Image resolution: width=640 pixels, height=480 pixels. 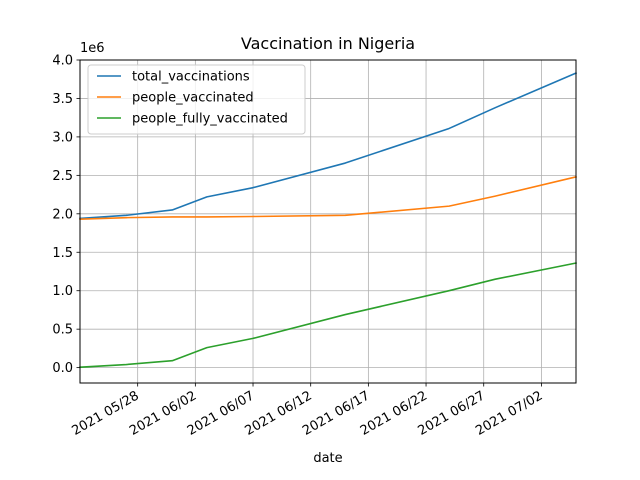 I want to click on legend-label: total_vaccinations, so click(x=191, y=77).